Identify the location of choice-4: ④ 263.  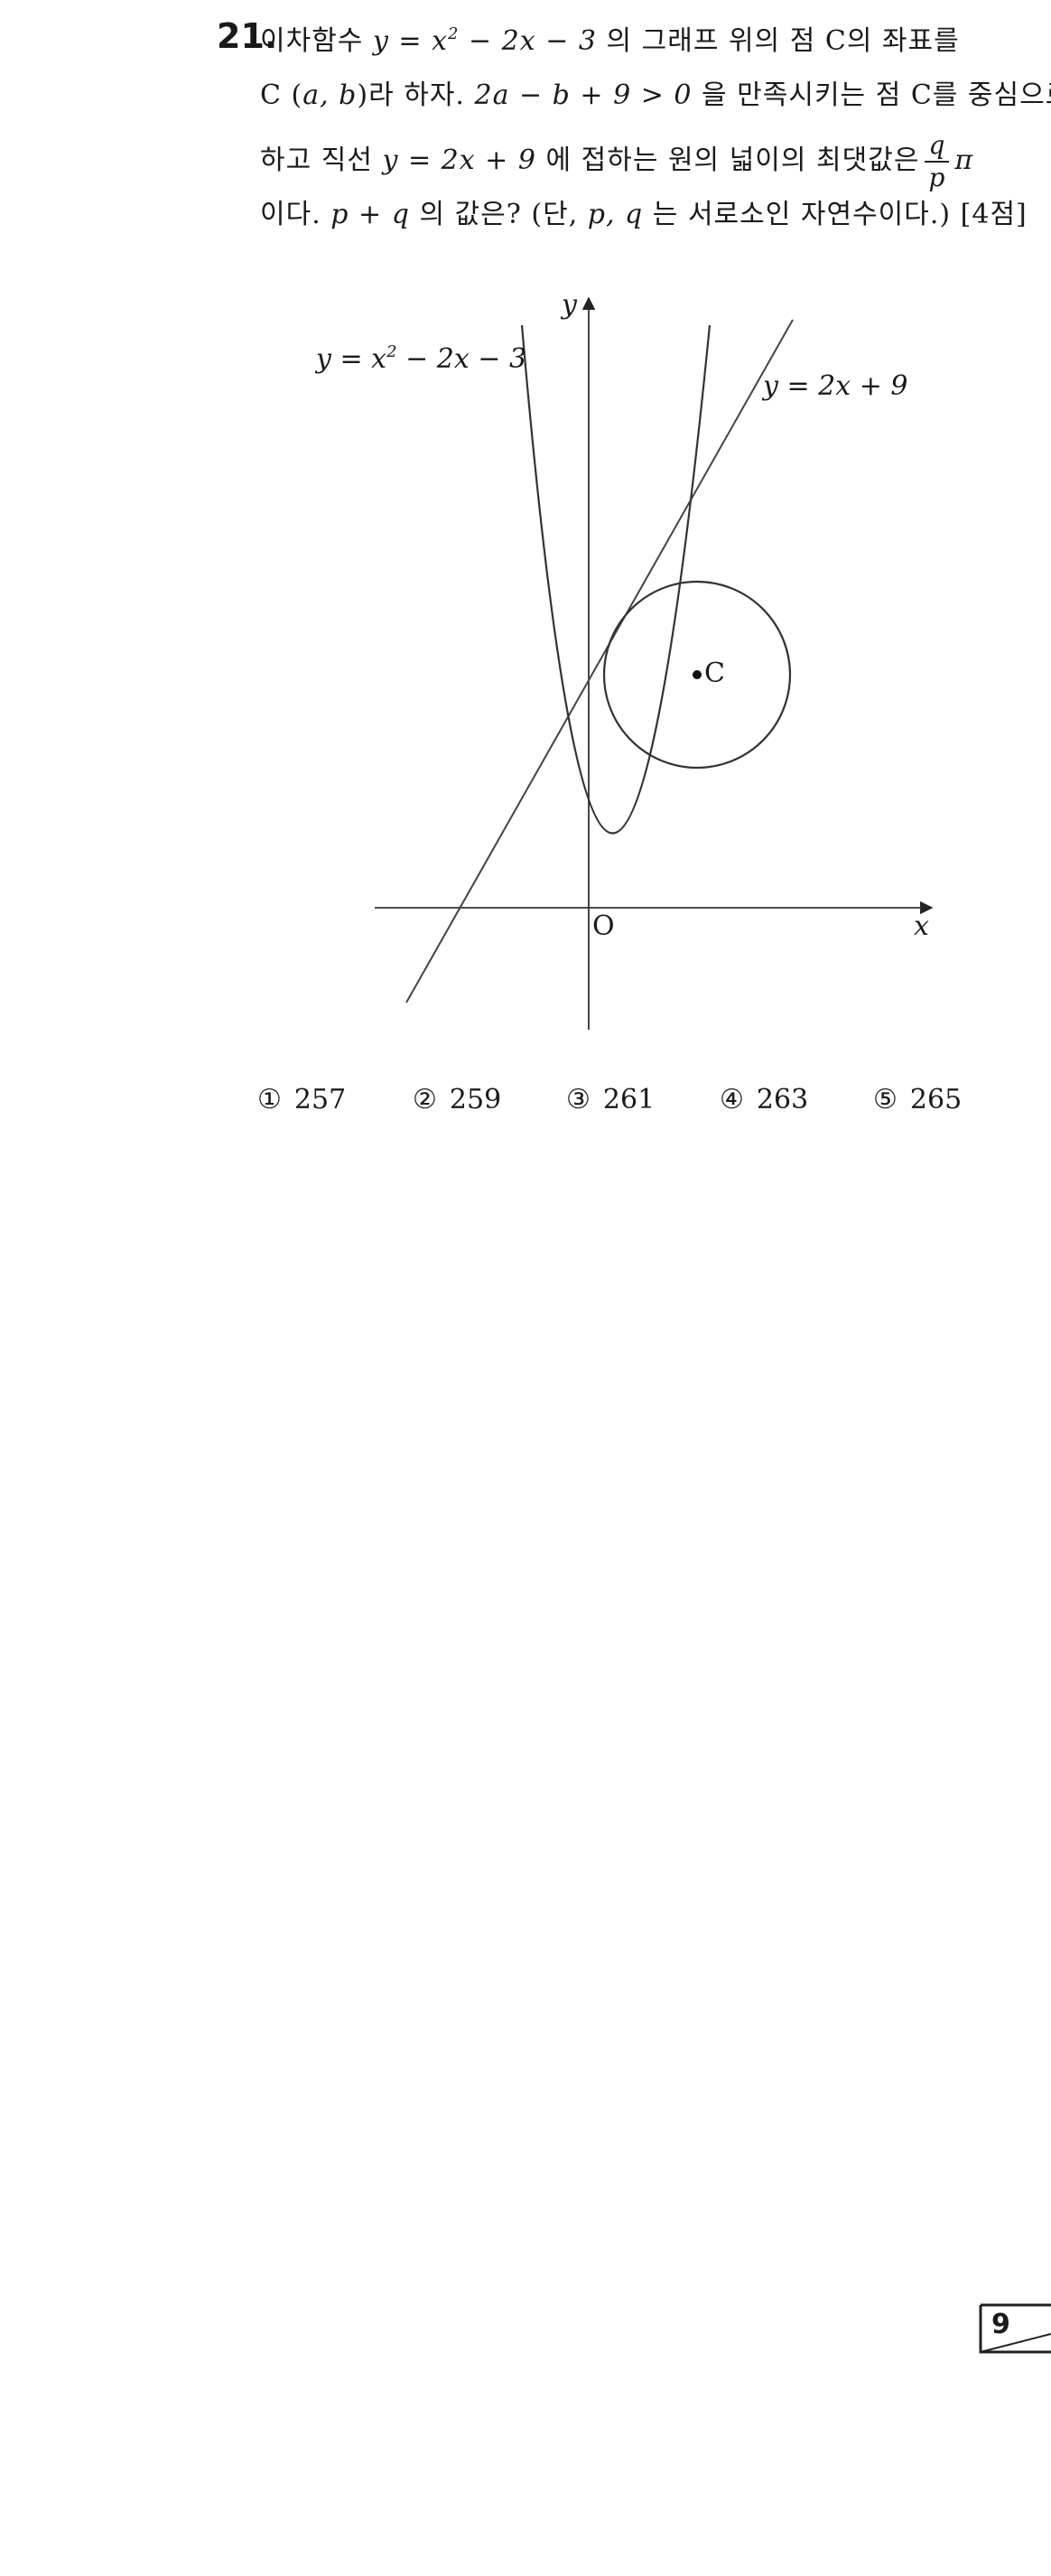
(764, 1099).